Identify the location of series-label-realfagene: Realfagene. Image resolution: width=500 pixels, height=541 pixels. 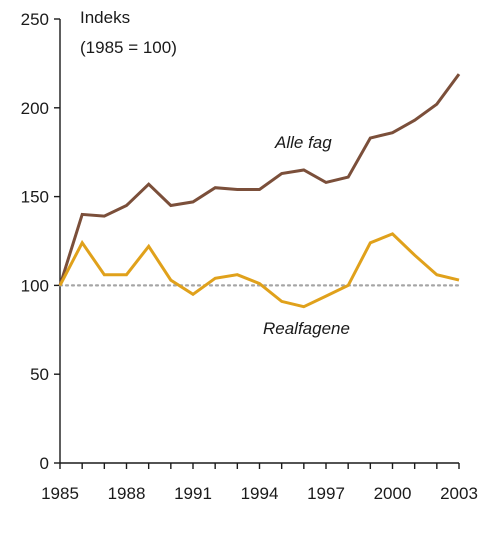
(306, 328).